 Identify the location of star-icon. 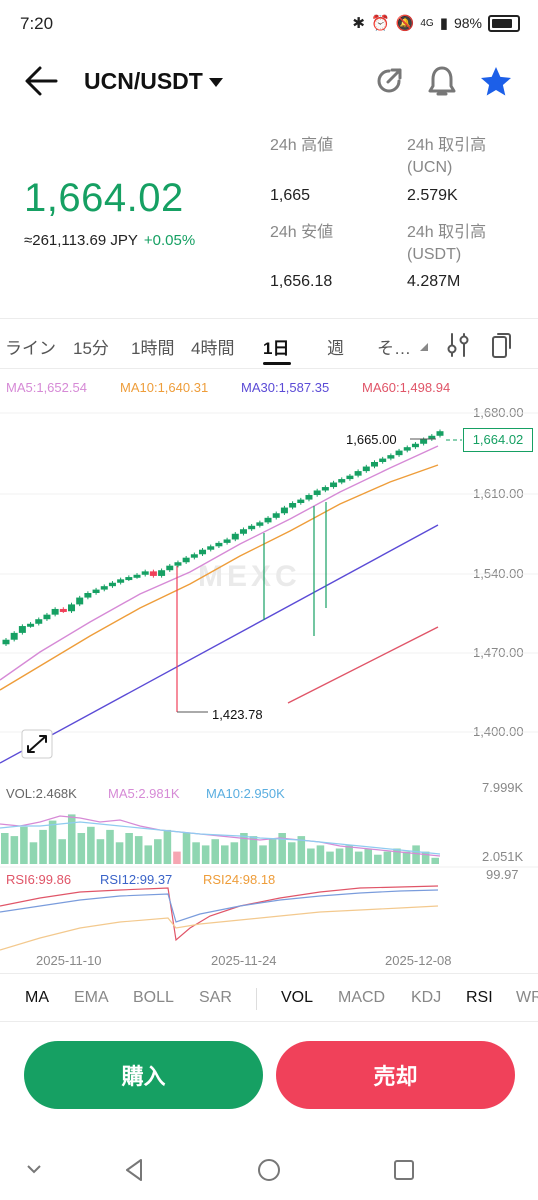
(496, 82).